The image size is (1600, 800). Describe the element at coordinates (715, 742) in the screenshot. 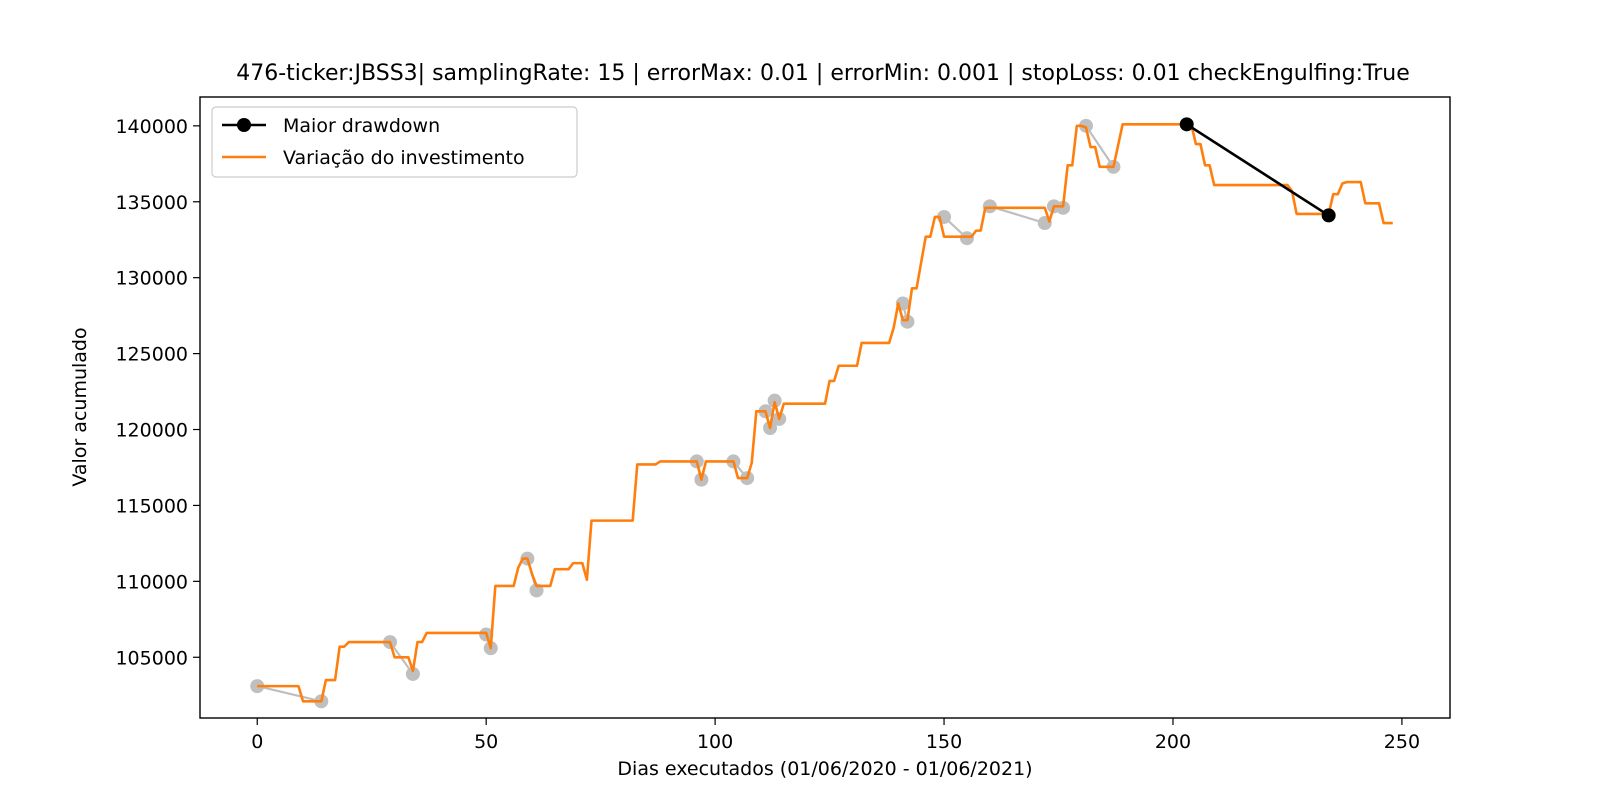

I see `x-tick-label: 100` at that location.